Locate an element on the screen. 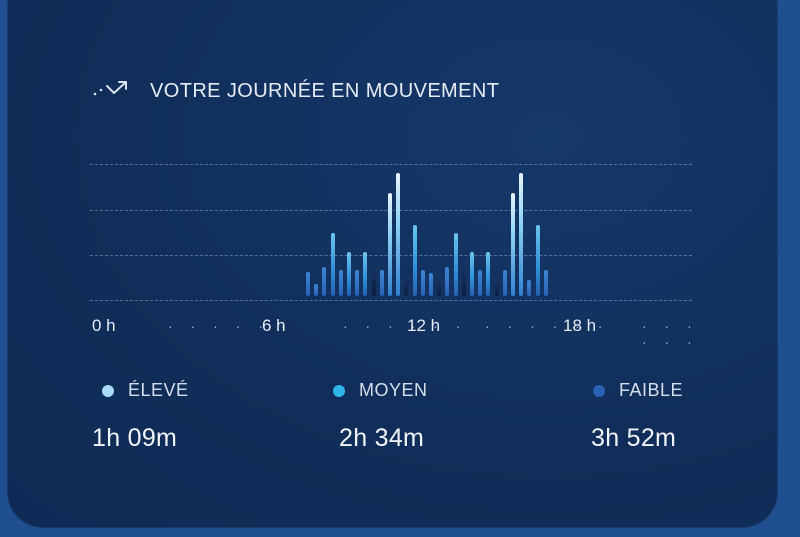  card-title: VOTRE JOURNÉE EN MOUVEMENT is located at coordinates (325, 90).